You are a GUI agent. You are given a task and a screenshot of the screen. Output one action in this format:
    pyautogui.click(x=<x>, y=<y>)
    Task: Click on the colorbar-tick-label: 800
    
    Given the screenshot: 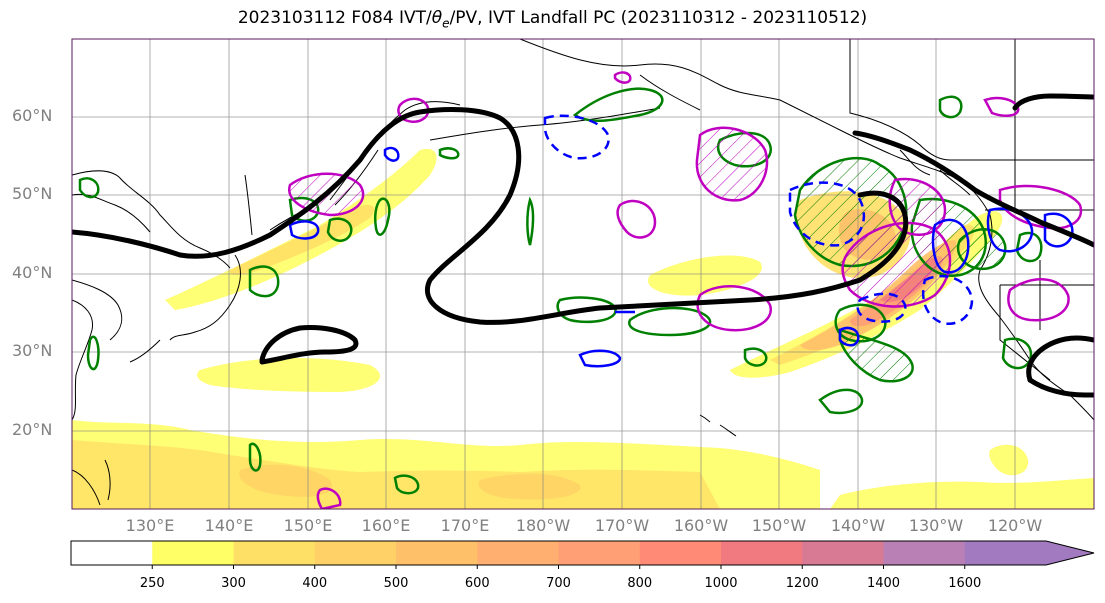 What is the action you would take?
    pyautogui.click(x=640, y=583)
    